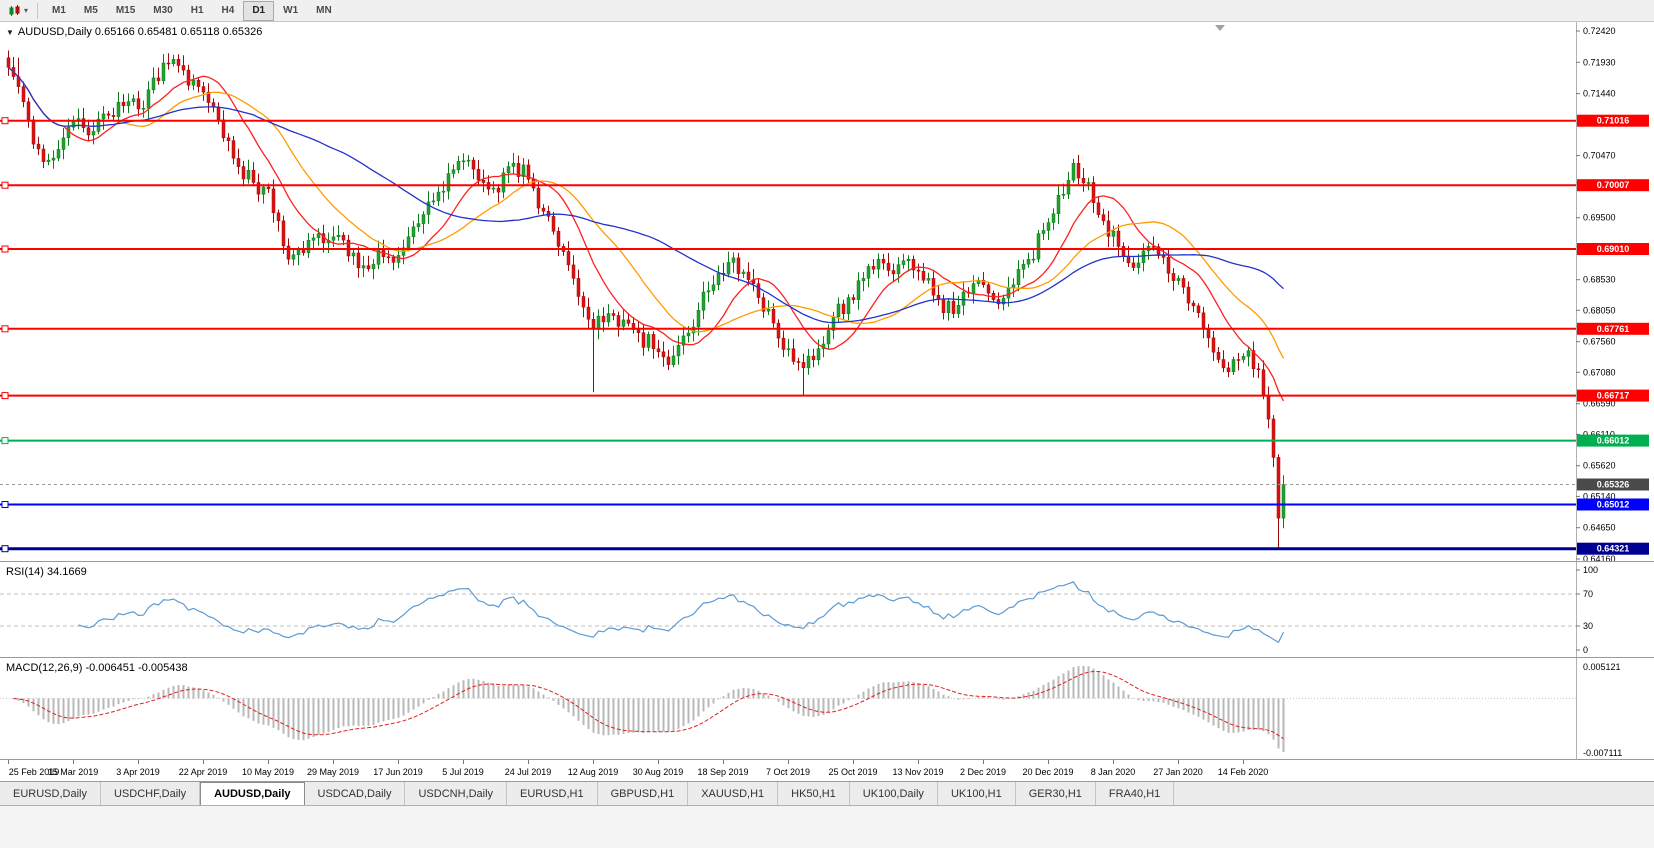 This screenshot has width=1654, height=848. I want to click on date-label: 18 Sep 2019, so click(723, 772).